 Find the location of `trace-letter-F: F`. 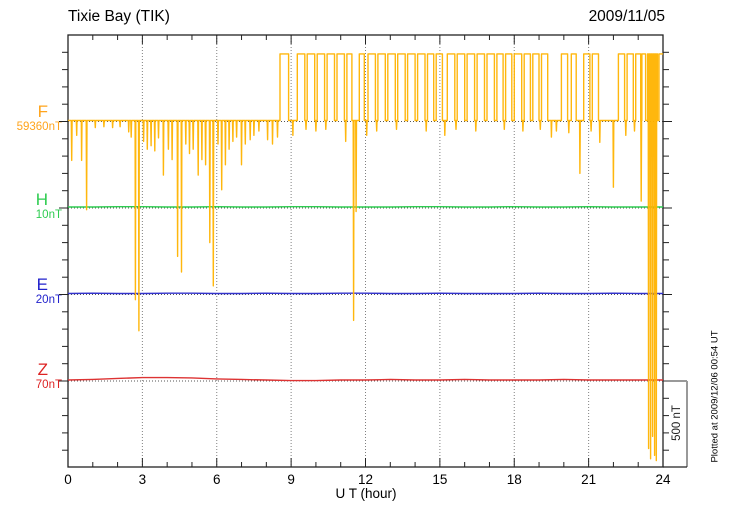

trace-letter-F: F is located at coordinates (42, 111).